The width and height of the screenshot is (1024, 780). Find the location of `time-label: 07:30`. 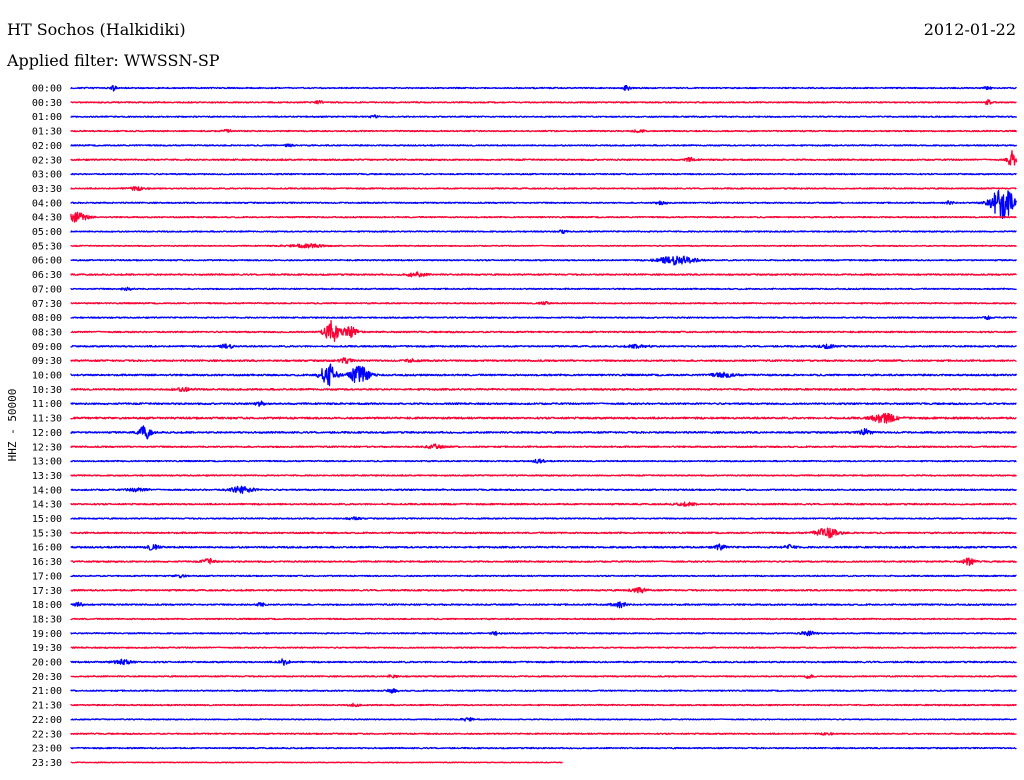

time-label: 07:30 is located at coordinates (47, 304).